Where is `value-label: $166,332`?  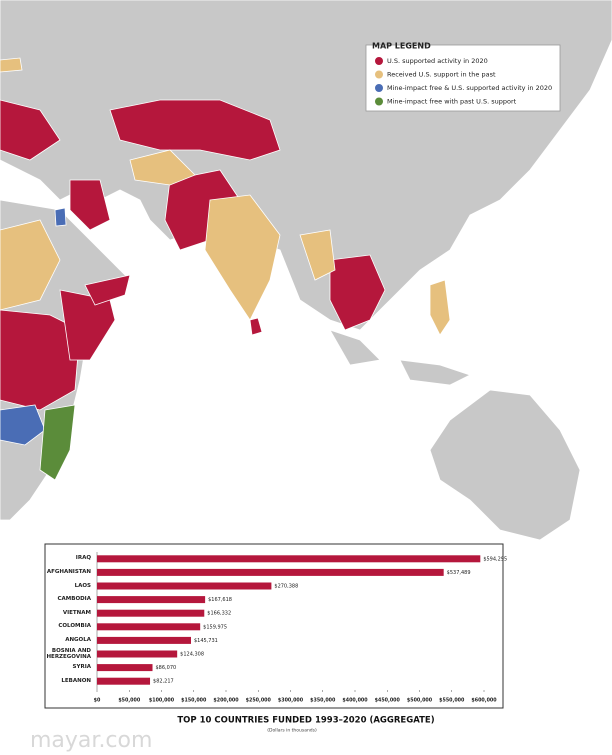
value-label: $166,332 is located at coordinates (219, 614).